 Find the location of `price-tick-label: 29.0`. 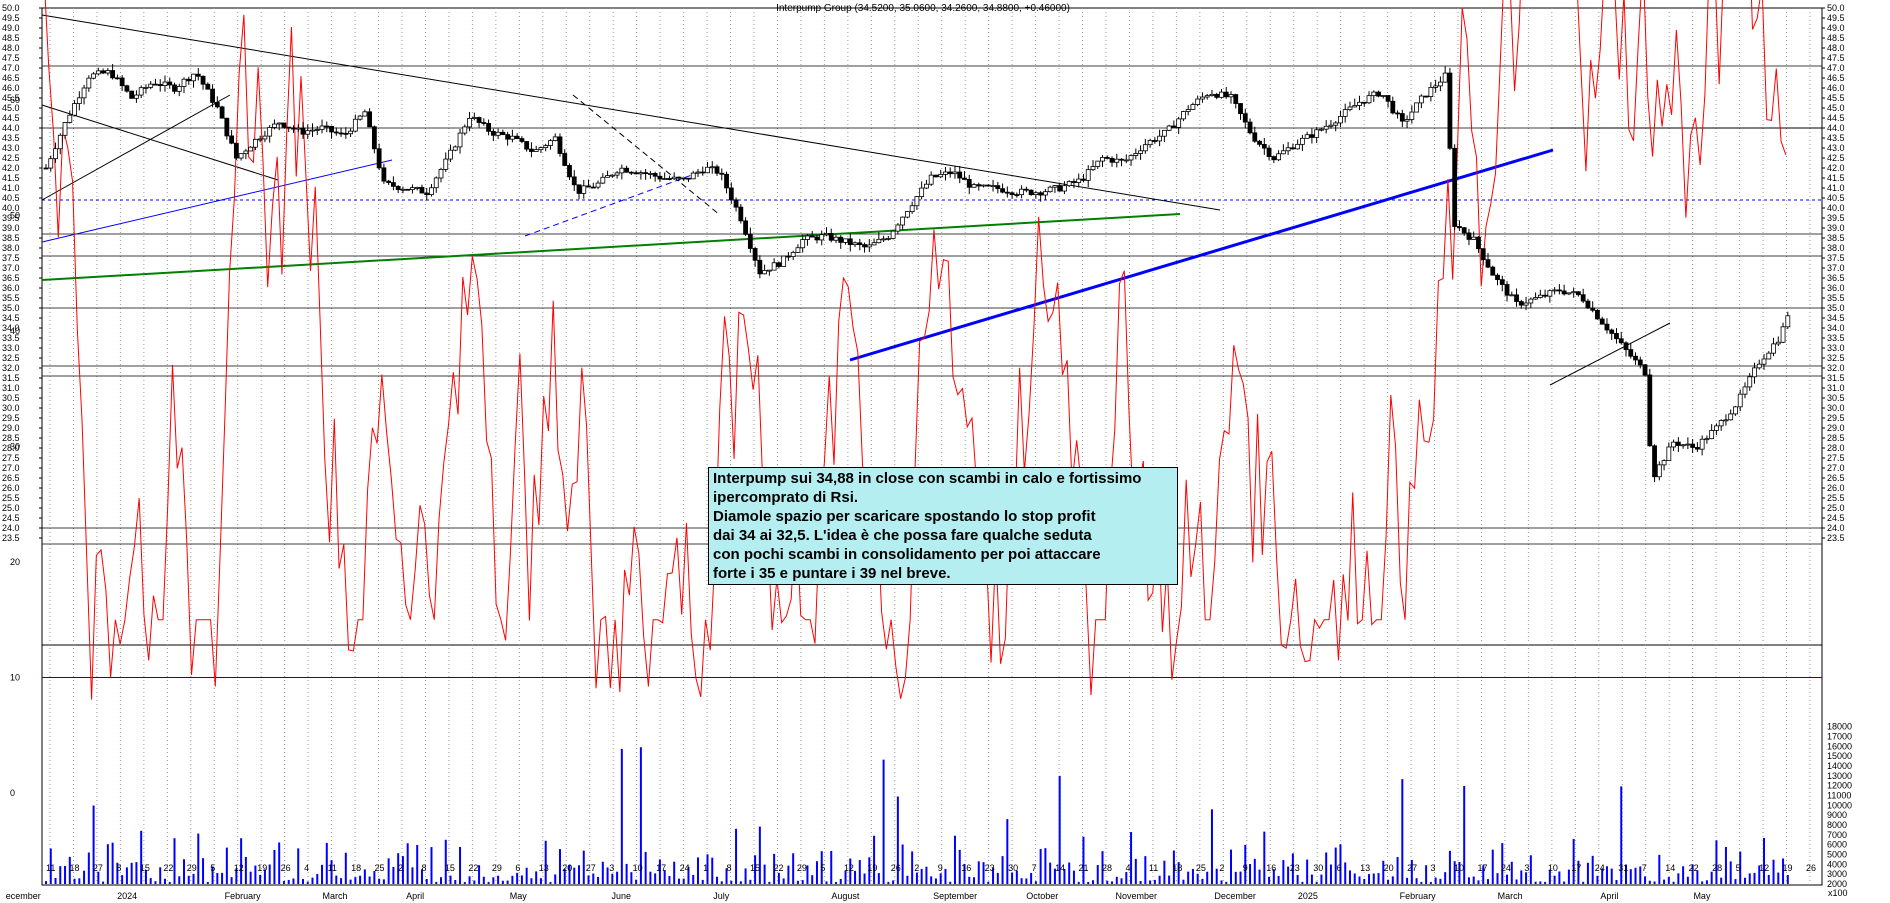

price-tick-label: 29.0 is located at coordinates (11, 428).